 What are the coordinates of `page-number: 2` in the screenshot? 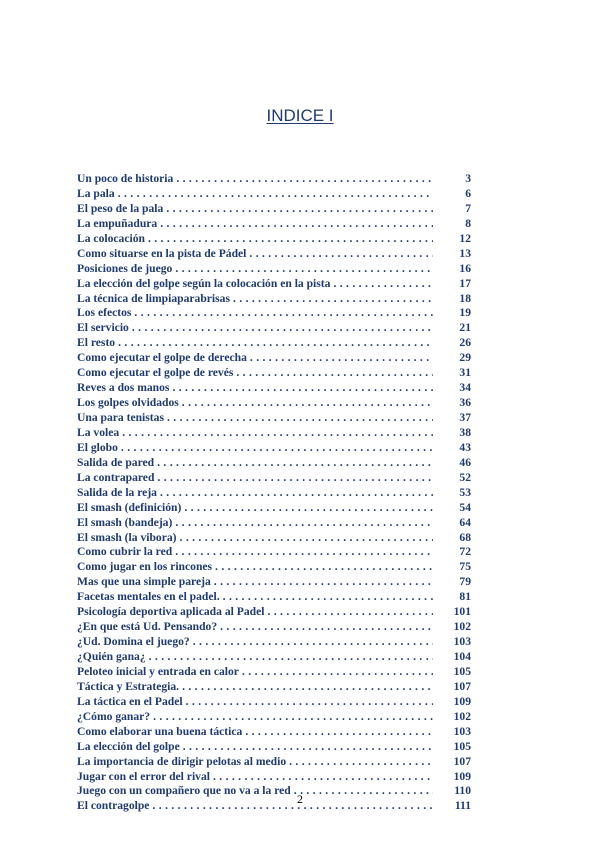 It's located at (300, 799).